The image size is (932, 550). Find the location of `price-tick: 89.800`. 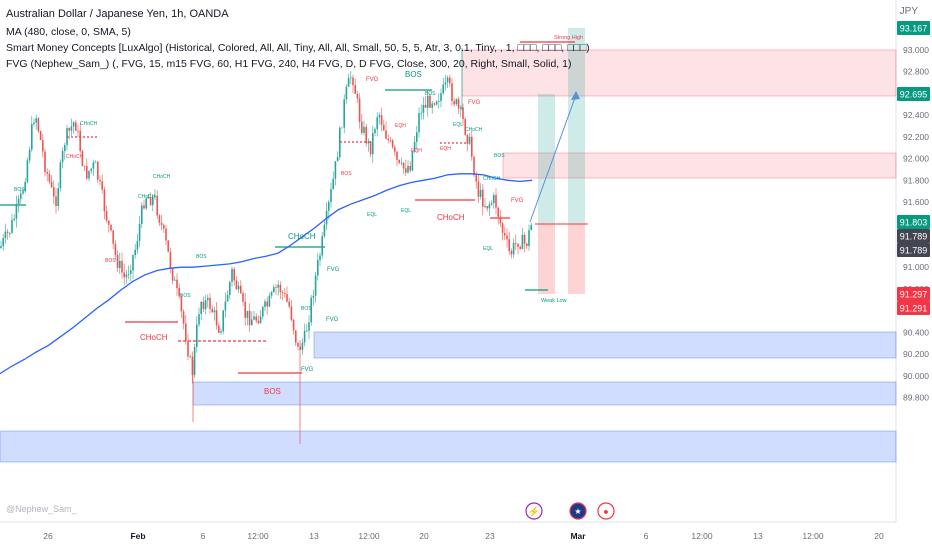

price-tick: 89.800 is located at coordinates (916, 398).